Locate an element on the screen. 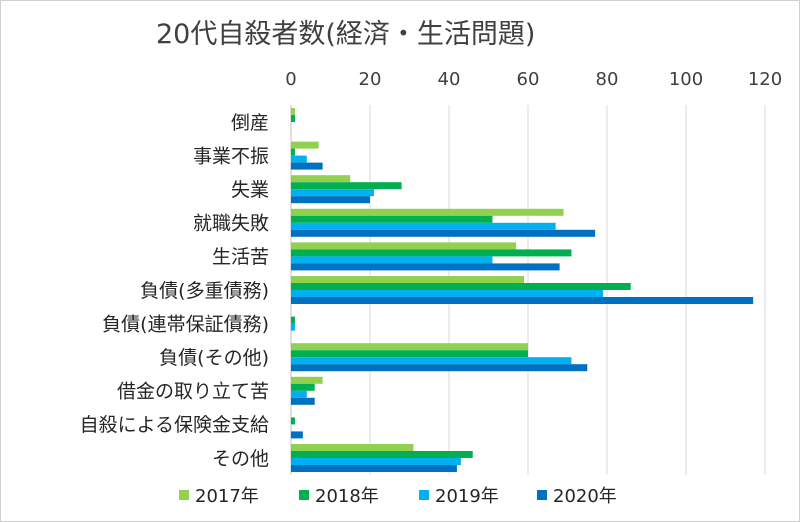 The image size is (800, 522). x-tick-label: 20 is located at coordinates (370, 79).